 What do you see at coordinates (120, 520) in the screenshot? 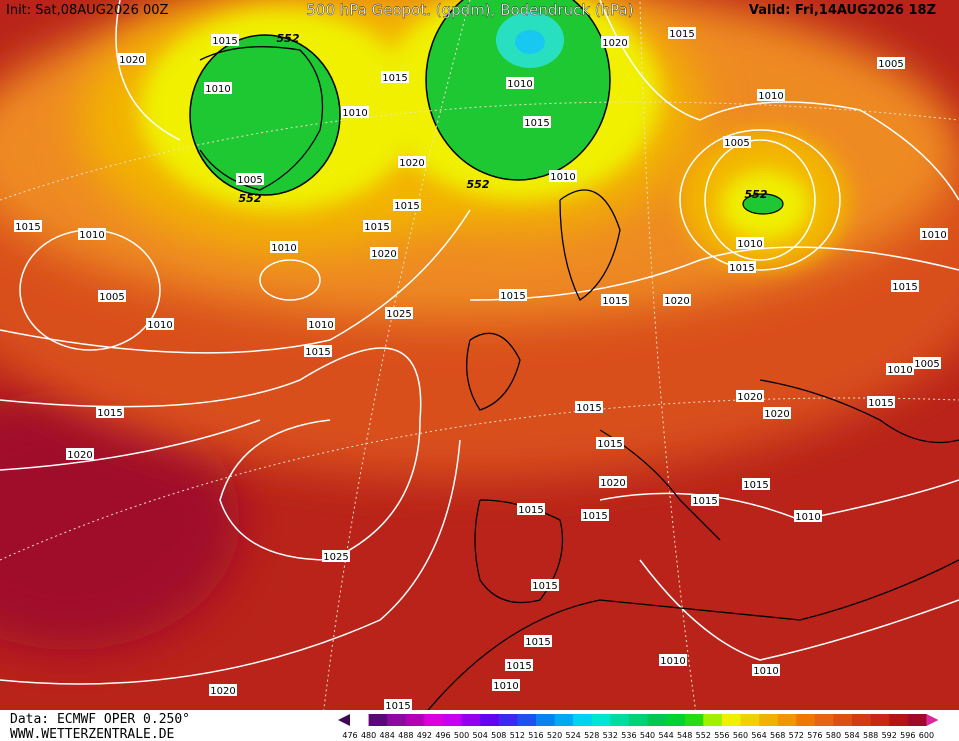
I see `field-low` at bounding box center [120, 520].